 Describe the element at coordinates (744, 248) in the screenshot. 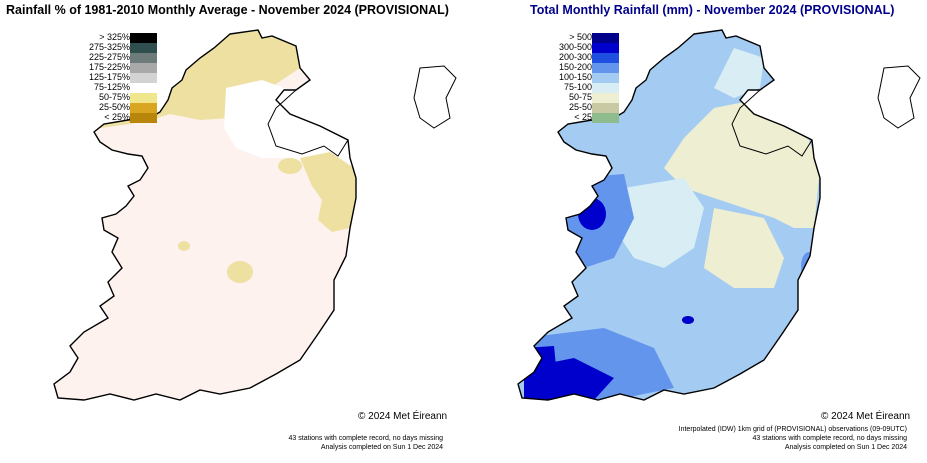

I see `zone-50-75-southeast` at that location.